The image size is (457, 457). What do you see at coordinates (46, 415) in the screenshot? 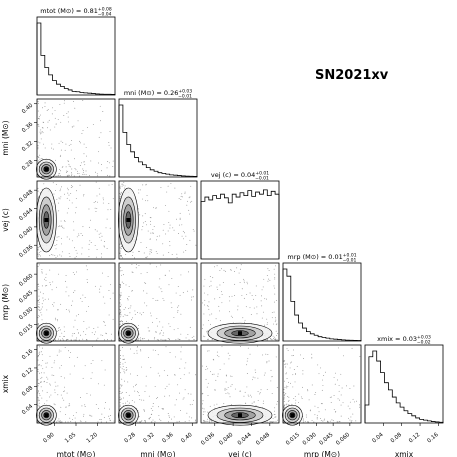
I see `density-peak` at bounding box center [46, 415].